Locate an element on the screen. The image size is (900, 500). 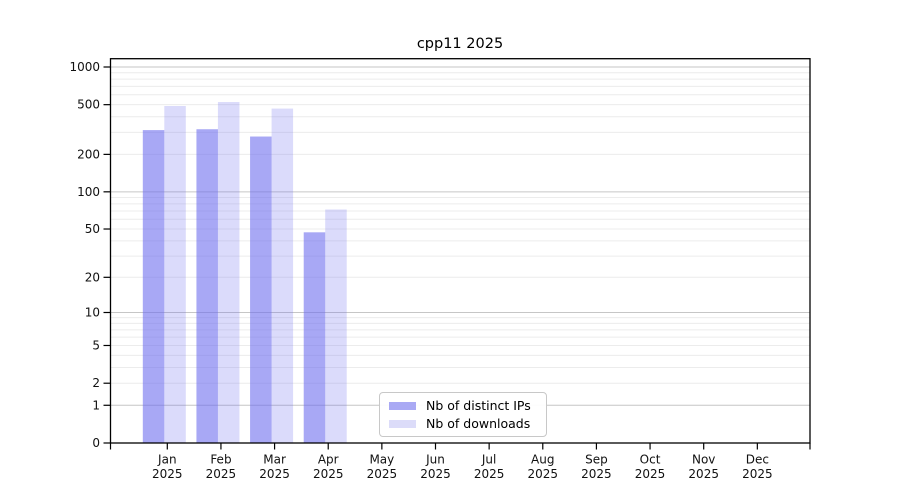
x-tick-label-month: Jul is located at coordinates (488, 460).